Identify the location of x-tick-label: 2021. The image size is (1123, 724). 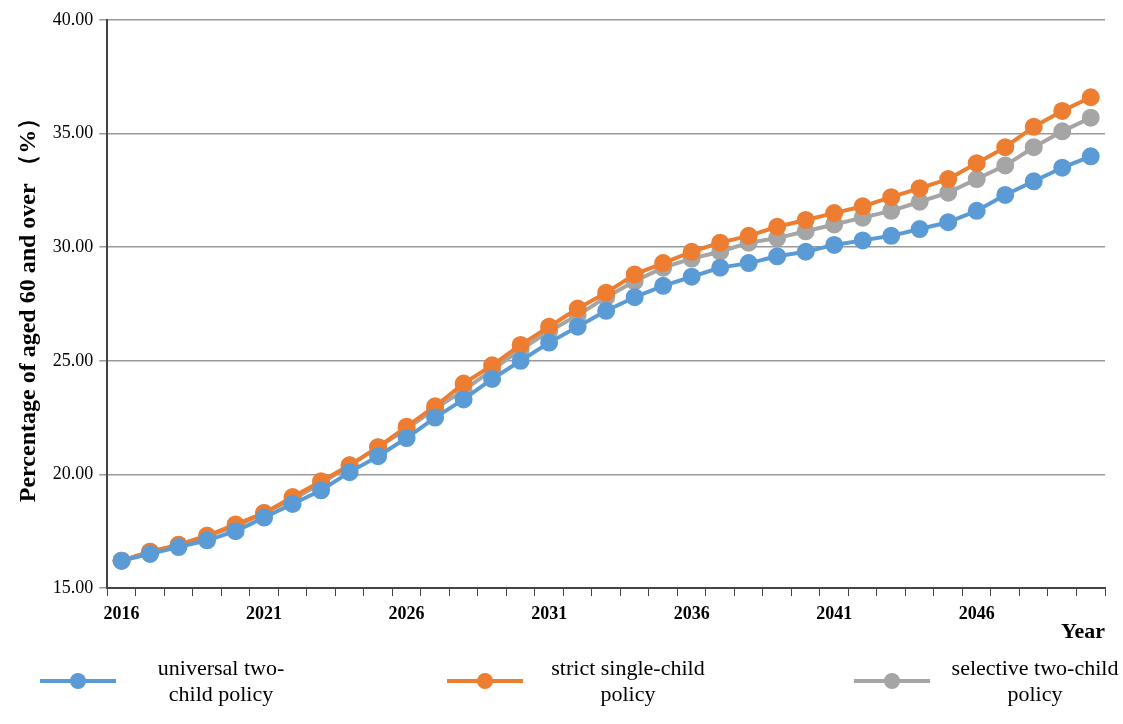
(264, 613).